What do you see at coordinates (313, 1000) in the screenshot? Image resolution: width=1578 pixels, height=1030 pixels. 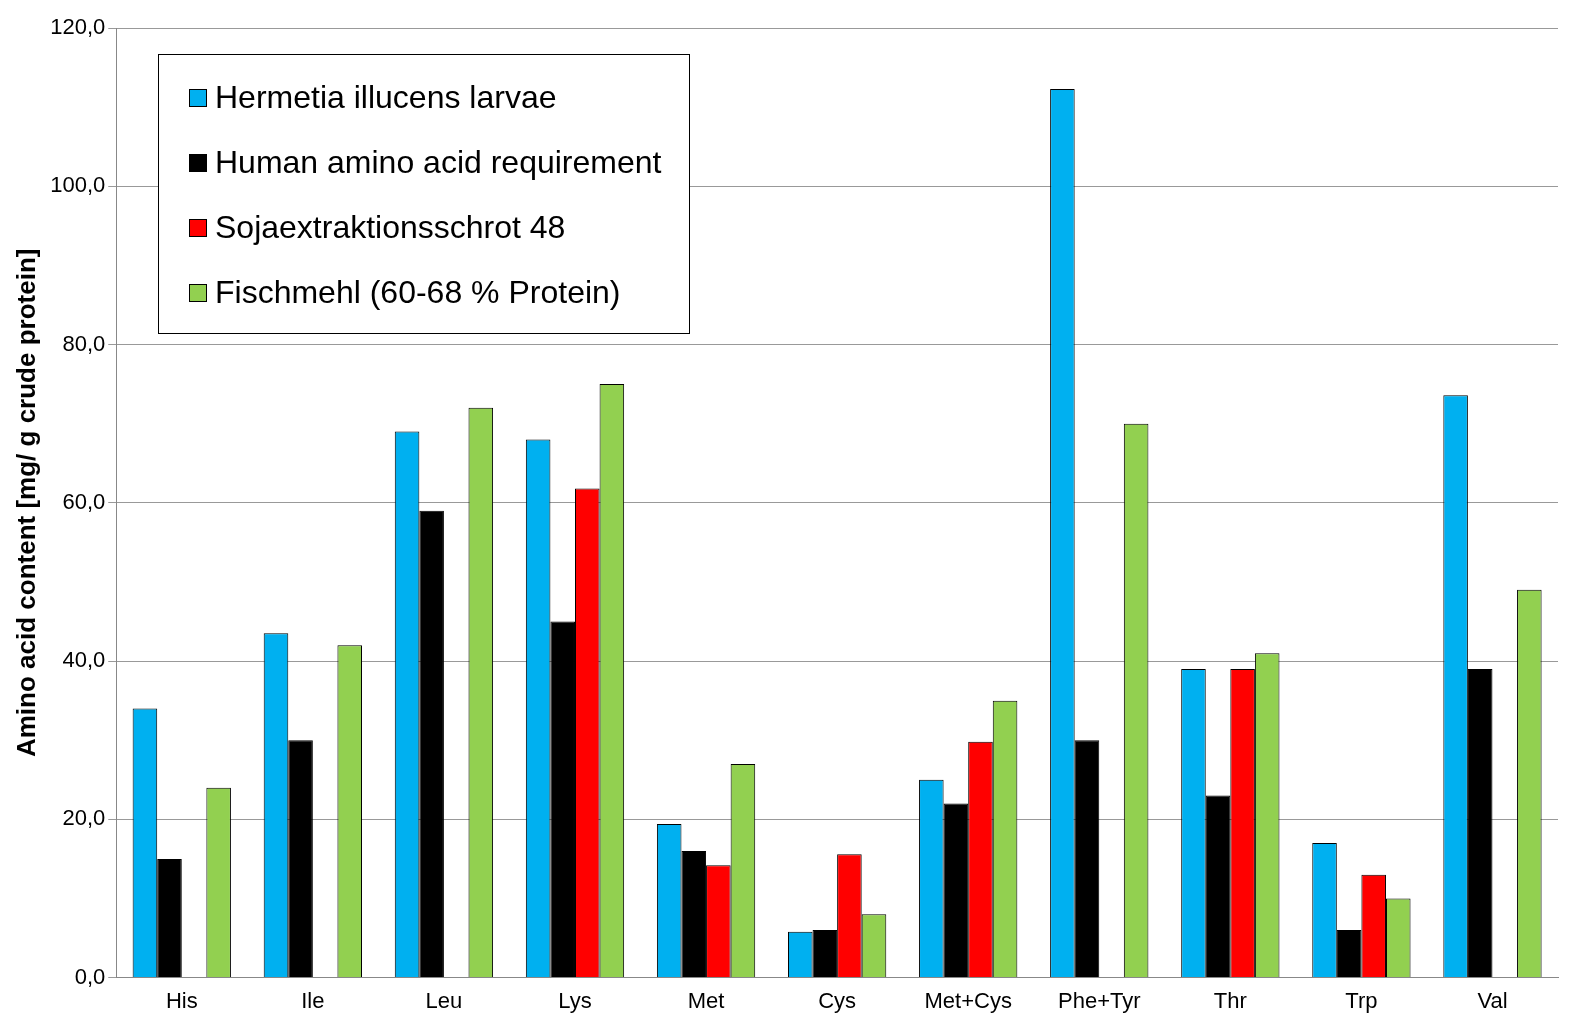 I see `x-tick-label: Ile` at bounding box center [313, 1000].